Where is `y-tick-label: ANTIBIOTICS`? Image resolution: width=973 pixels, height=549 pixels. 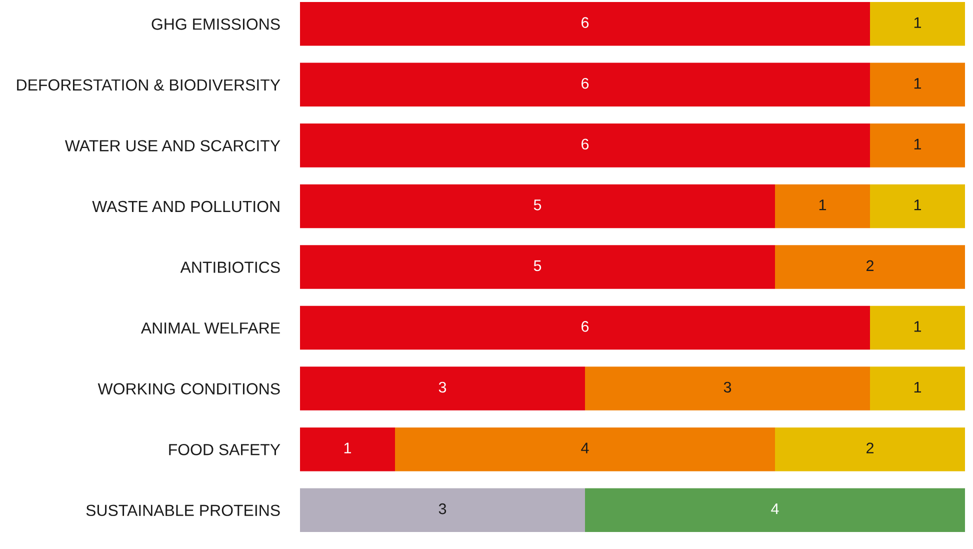 y-tick-label: ANTIBIOTICS is located at coordinates (230, 267).